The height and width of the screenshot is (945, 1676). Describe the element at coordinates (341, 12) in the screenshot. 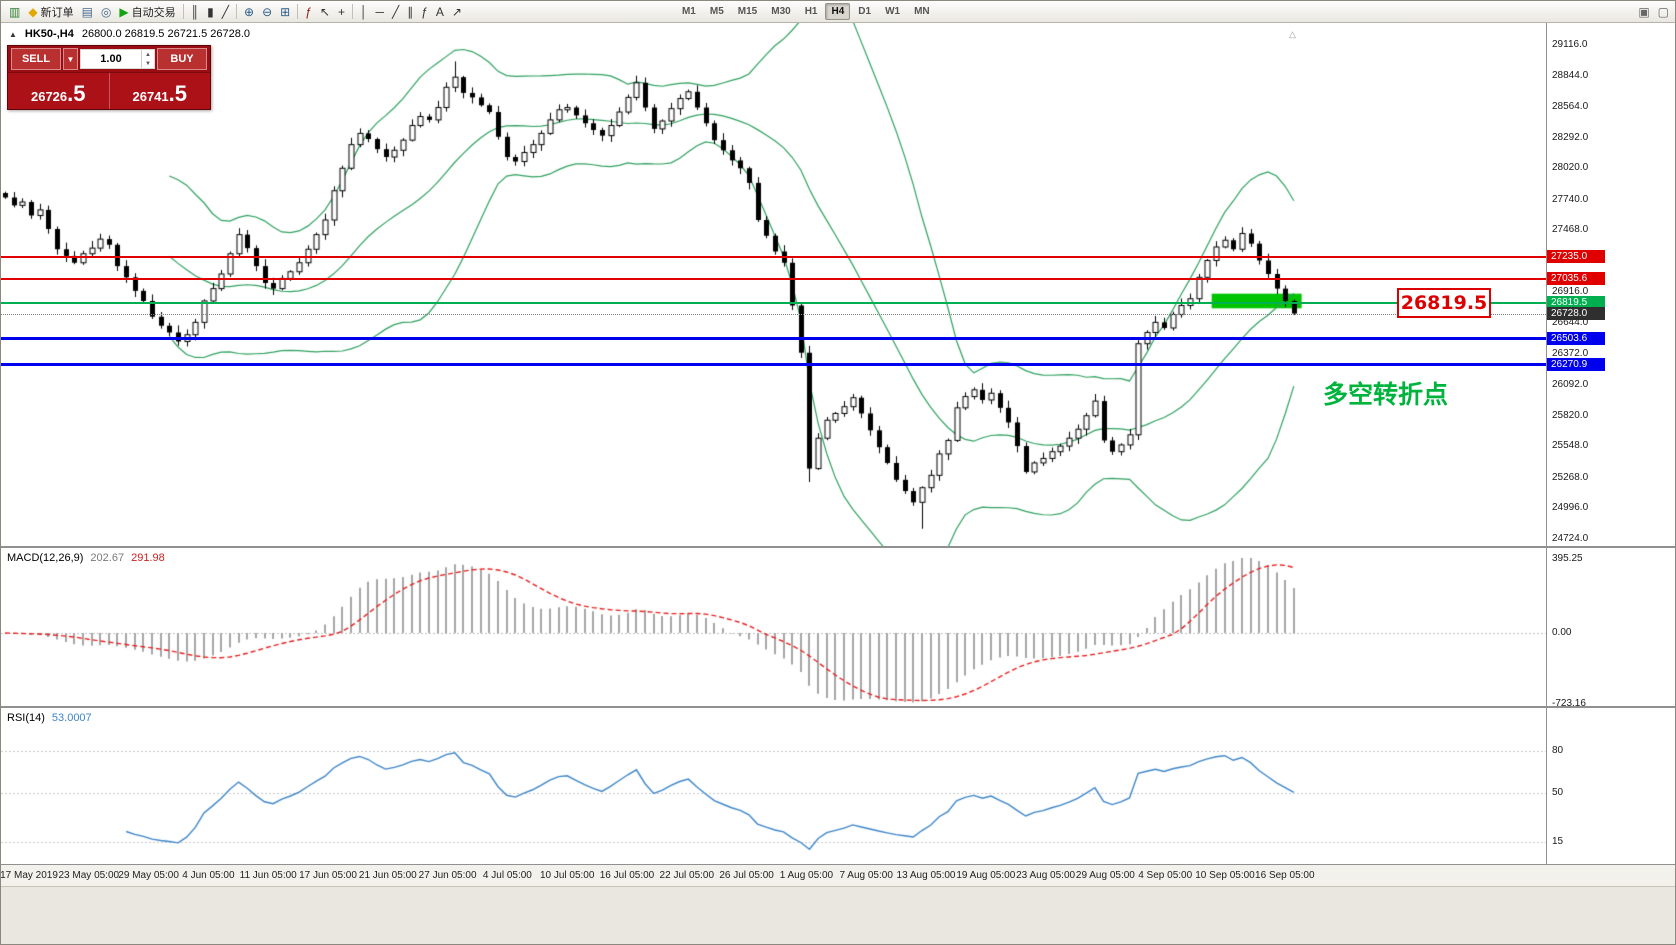

I see `crosshair-icon: +` at that location.